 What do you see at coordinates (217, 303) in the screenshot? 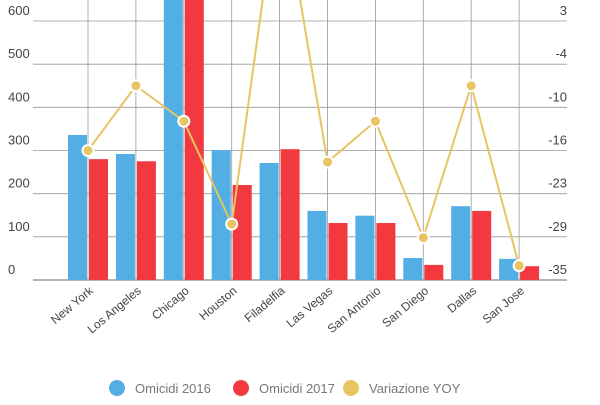
I see `x-tick-label: Houston` at bounding box center [217, 303].